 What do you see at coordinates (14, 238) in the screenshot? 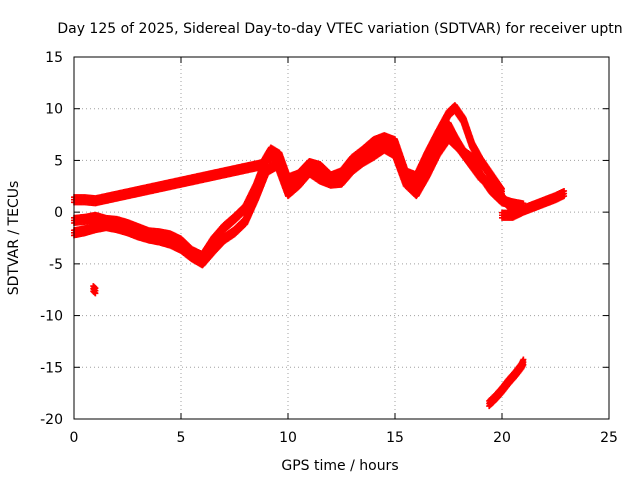
I see `y-axis-label: SDTVAR / TECUs` at bounding box center [14, 238].